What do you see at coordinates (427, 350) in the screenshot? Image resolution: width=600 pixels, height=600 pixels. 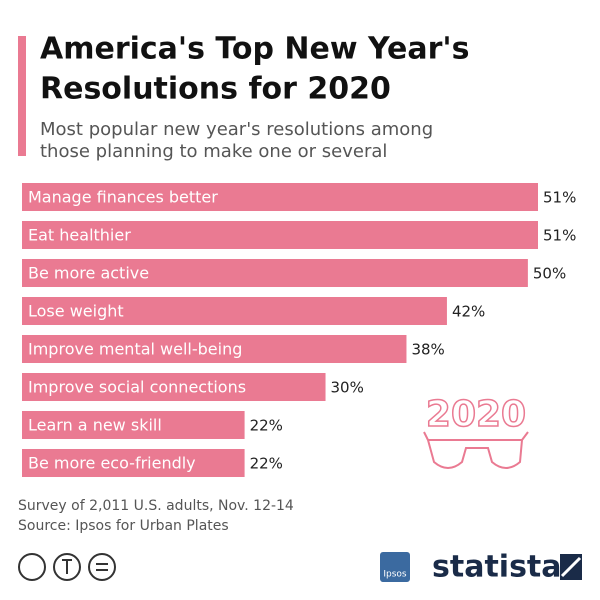 I see `value-label: 38%` at bounding box center [427, 350].